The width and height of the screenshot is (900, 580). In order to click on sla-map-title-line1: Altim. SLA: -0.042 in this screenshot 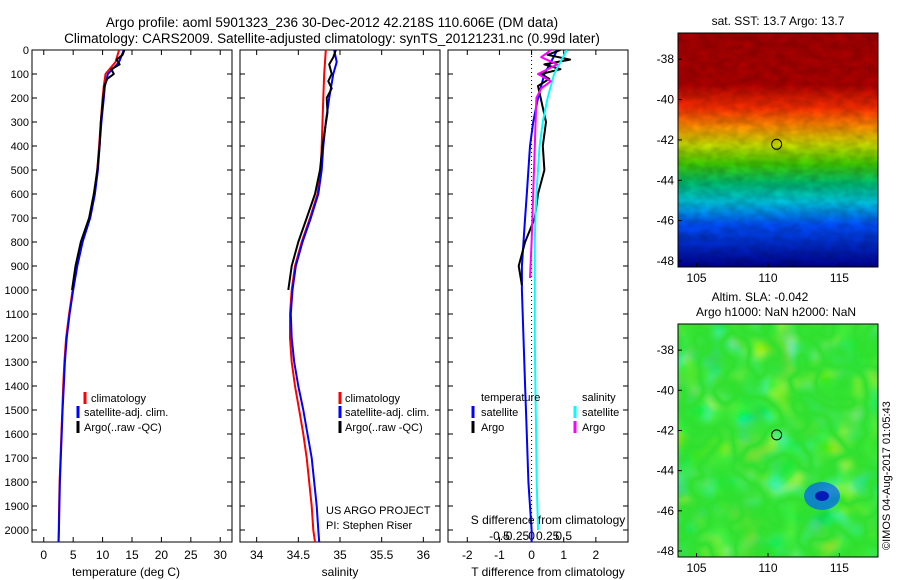, I will do `click(760, 297)`.